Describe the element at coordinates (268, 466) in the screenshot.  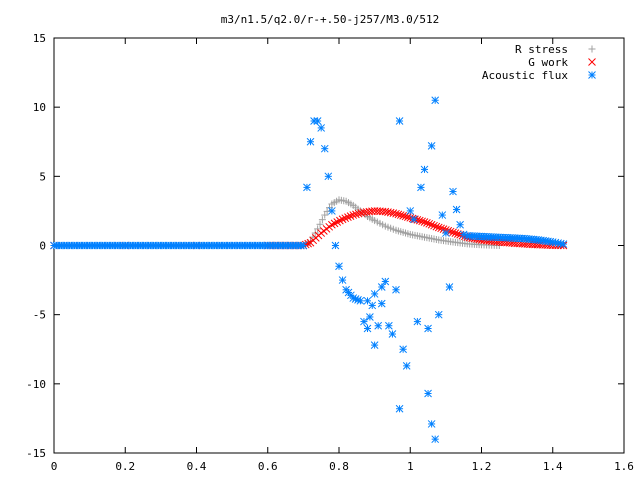
I see `x-tick-label: 0.6` at that location.